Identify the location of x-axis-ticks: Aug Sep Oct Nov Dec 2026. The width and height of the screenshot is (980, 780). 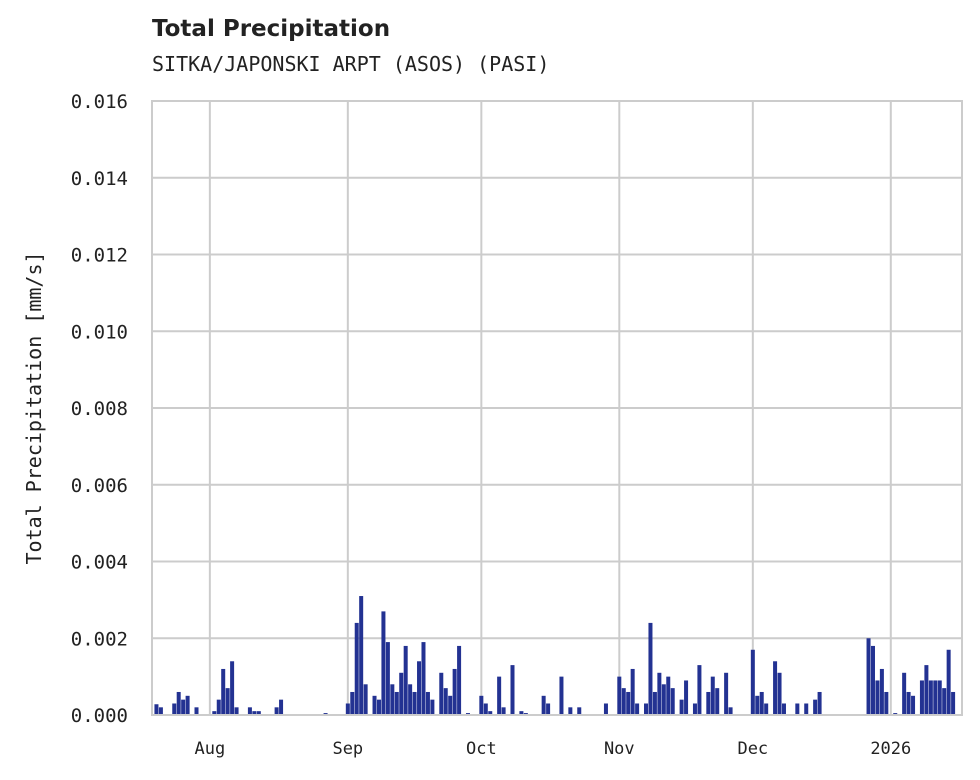
(552, 749).